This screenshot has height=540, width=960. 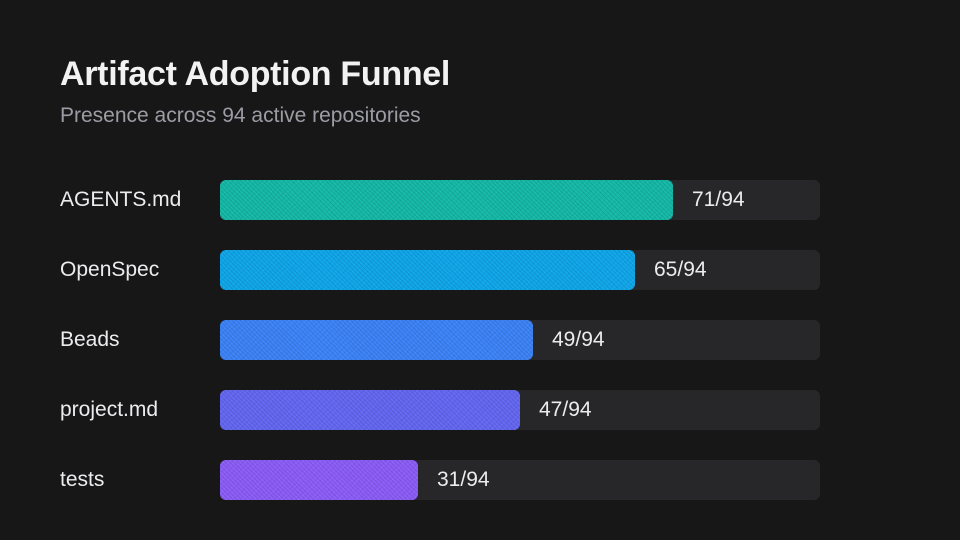 I want to click on value-label: 71/94, so click(x=718, y=199).